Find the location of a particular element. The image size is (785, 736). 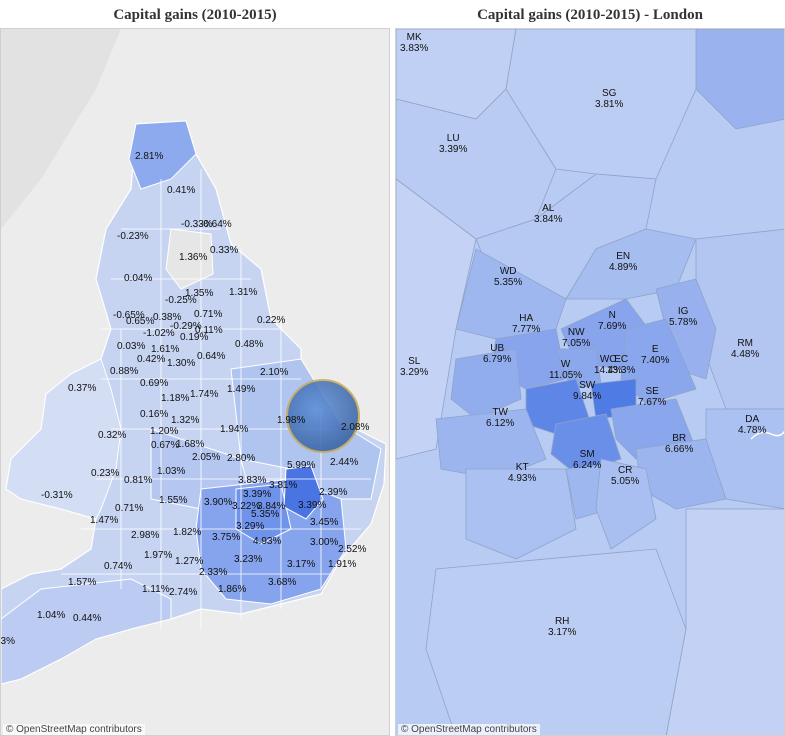

region-value-label: 0.23% is located at coordinates (105, 473).